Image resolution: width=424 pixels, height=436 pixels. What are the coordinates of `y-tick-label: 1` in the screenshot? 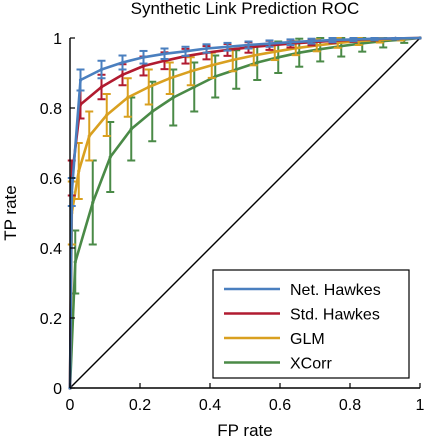 It's located at (57, 39).